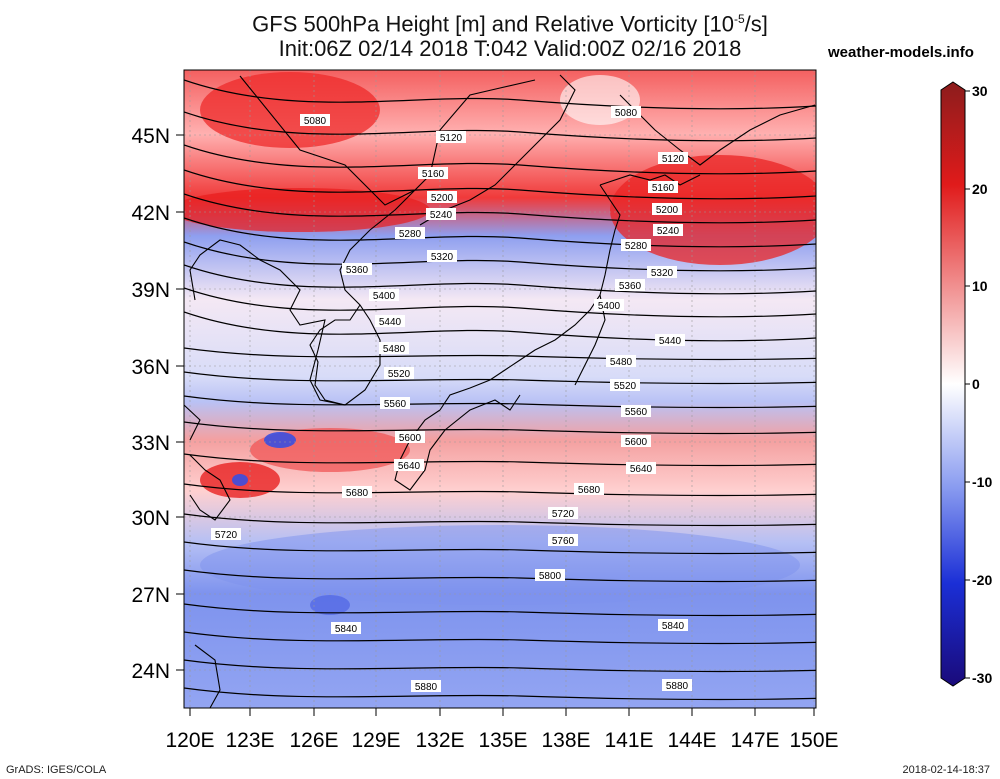 The height and width of the screenshot is (779, 1000). What do you see at coordinates (739, 19) in the screenshot?
I see `title-superscript: -5` at bounding box center [739, 19].